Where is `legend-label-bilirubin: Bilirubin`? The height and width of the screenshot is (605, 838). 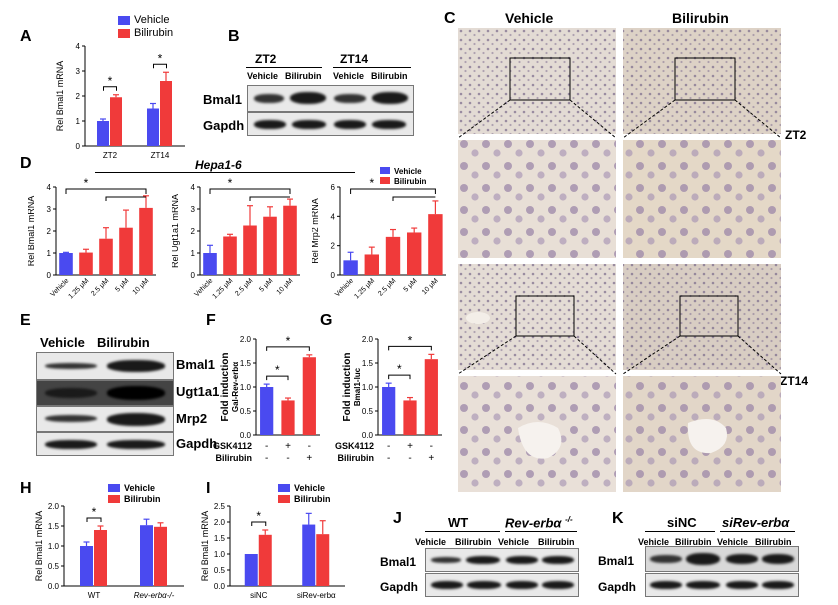
legend-label-bilirubin: Bilirubin is located at coordinates (410, 181).